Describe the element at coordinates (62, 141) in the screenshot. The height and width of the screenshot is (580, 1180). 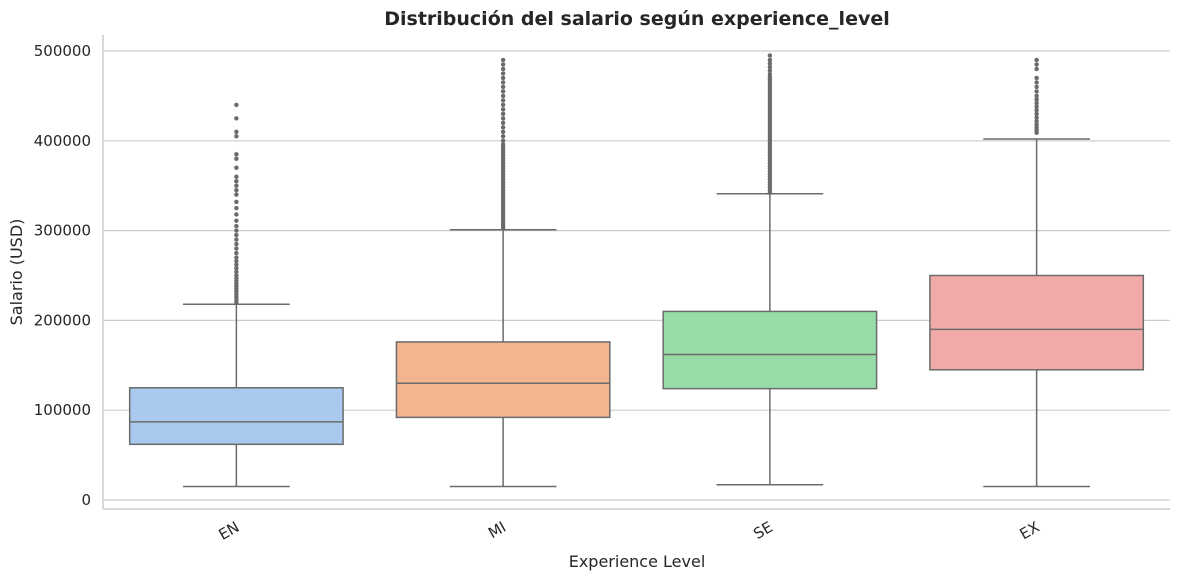
I see `y-tick-label: 400000` at that location.